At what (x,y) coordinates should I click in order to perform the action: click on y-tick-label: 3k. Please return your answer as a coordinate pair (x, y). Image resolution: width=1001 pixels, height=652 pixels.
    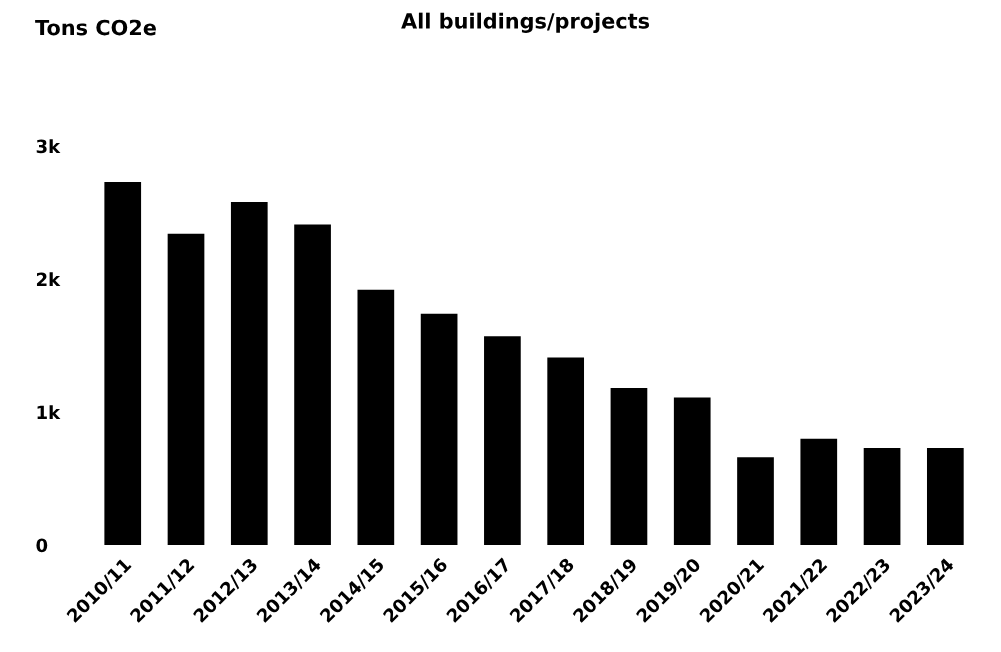
    Looking at the image, I should click on (48, 146).